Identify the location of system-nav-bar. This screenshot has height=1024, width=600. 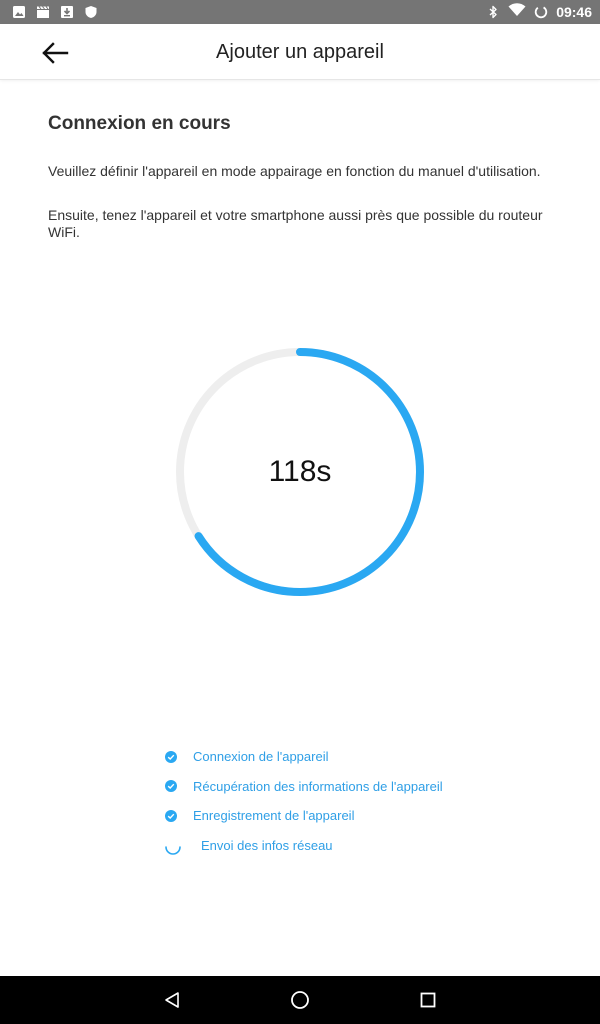
(300, 1000).